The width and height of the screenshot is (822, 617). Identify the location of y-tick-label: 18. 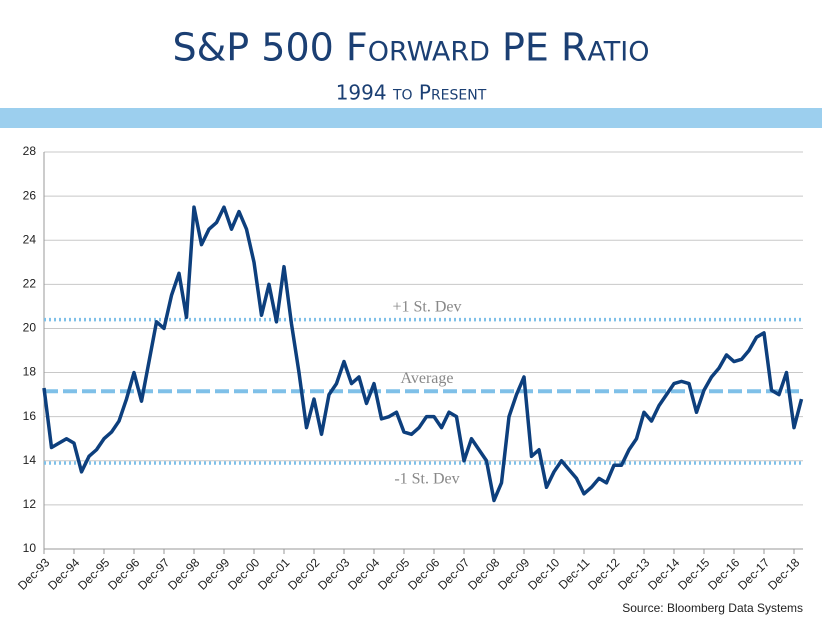
(30, 372).